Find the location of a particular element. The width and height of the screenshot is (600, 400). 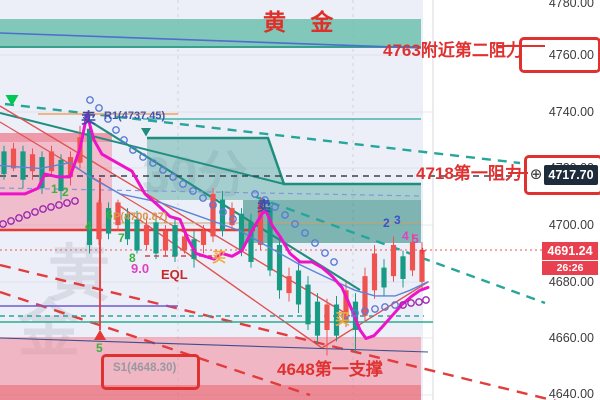

price-tick: 4760.00 is located at coordinates (571, 55).